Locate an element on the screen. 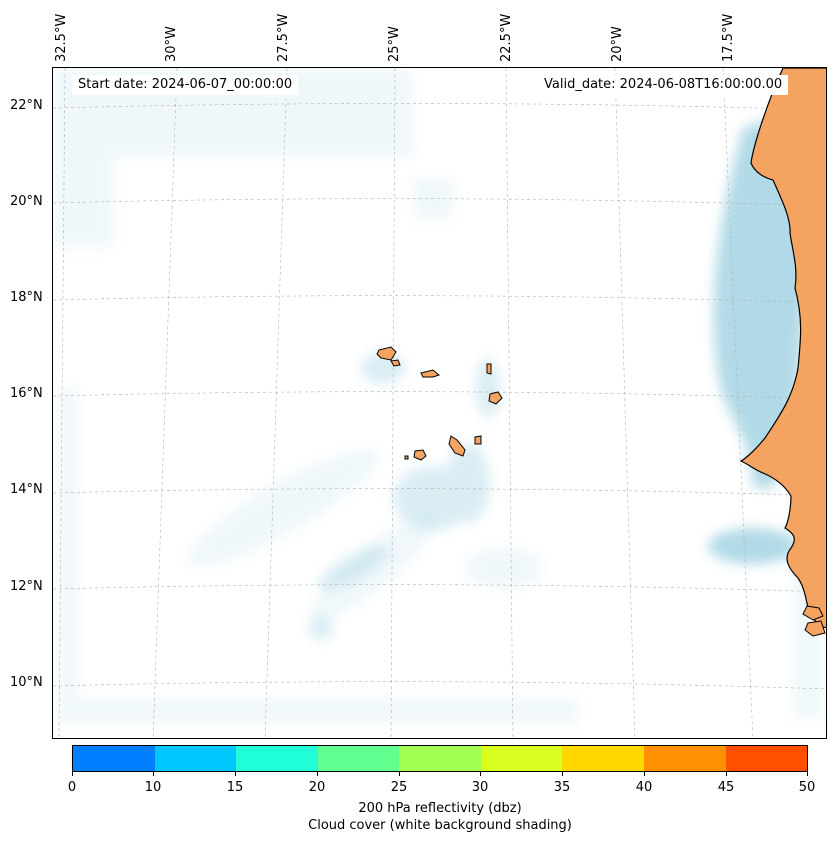 This screenshot has height=843, width=837. colorbar-tick-35: 35 is located at coordinates (562, 787).